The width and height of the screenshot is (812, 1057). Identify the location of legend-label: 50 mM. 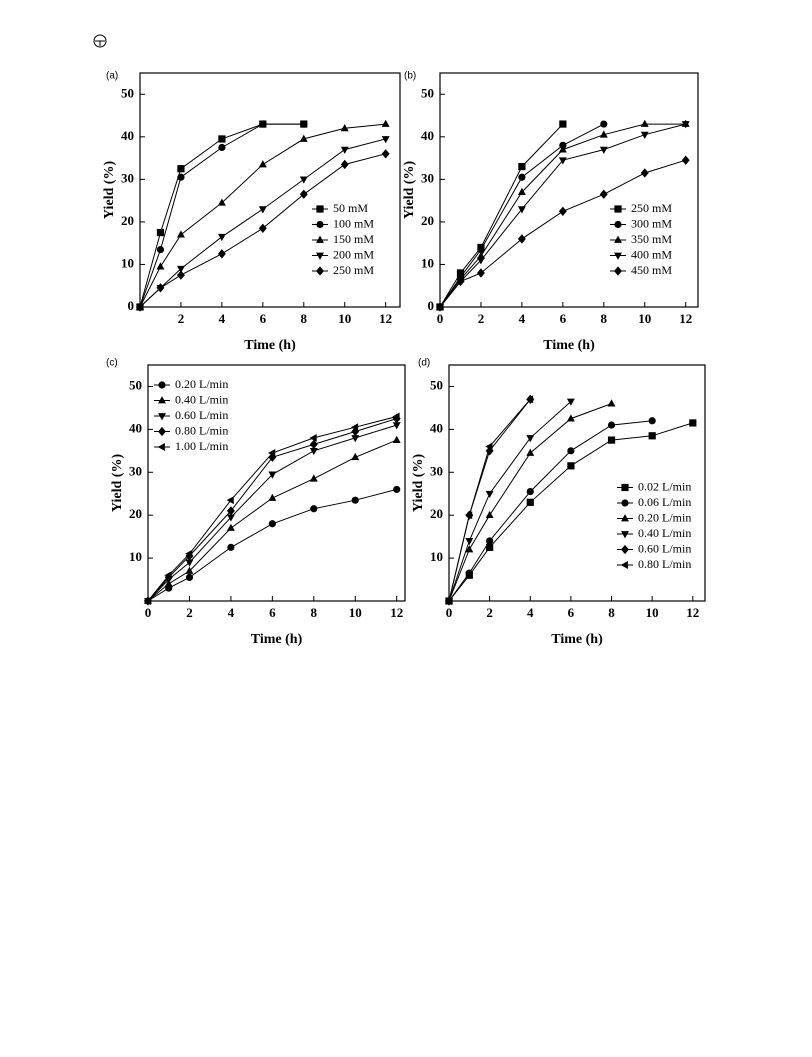
(350, 208).